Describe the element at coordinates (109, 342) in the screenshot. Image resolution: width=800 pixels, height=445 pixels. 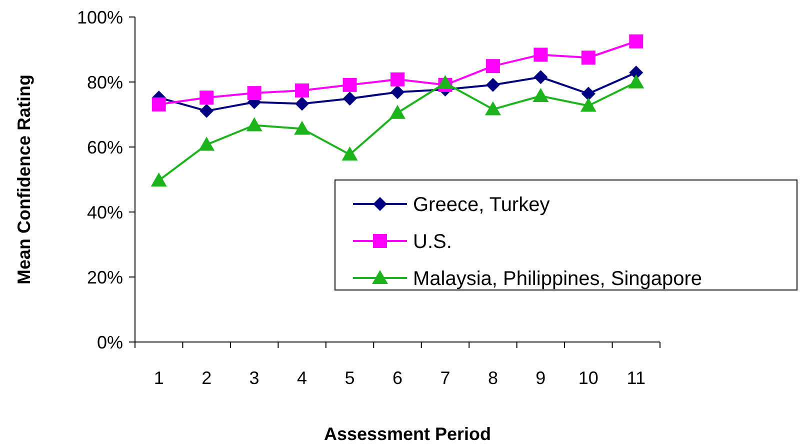
I see `y-tick-label: 0%` at that location.